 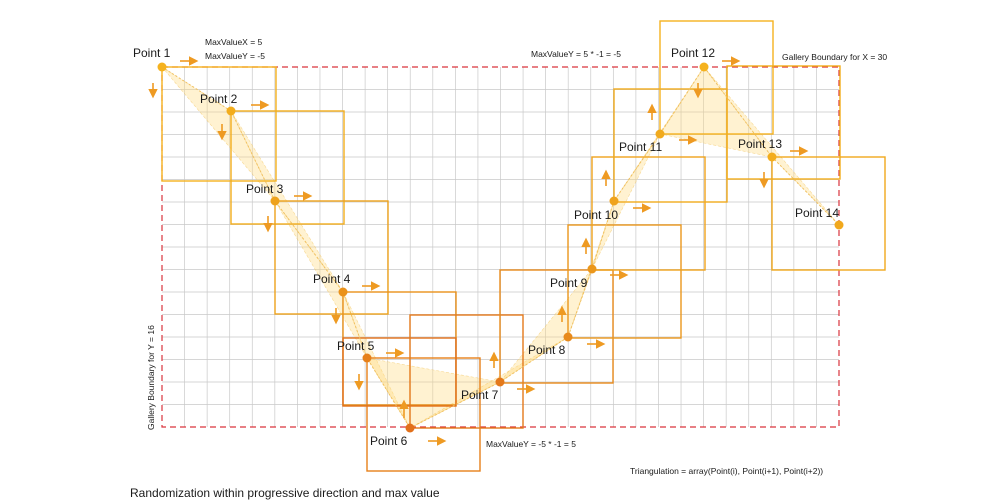 What do you see at coordinates (531, 444) in the screenshot?
I see `max-value-y-note-bottom: MaxValueY = -5 * -1 = 5` at bounding box center [531, 444].